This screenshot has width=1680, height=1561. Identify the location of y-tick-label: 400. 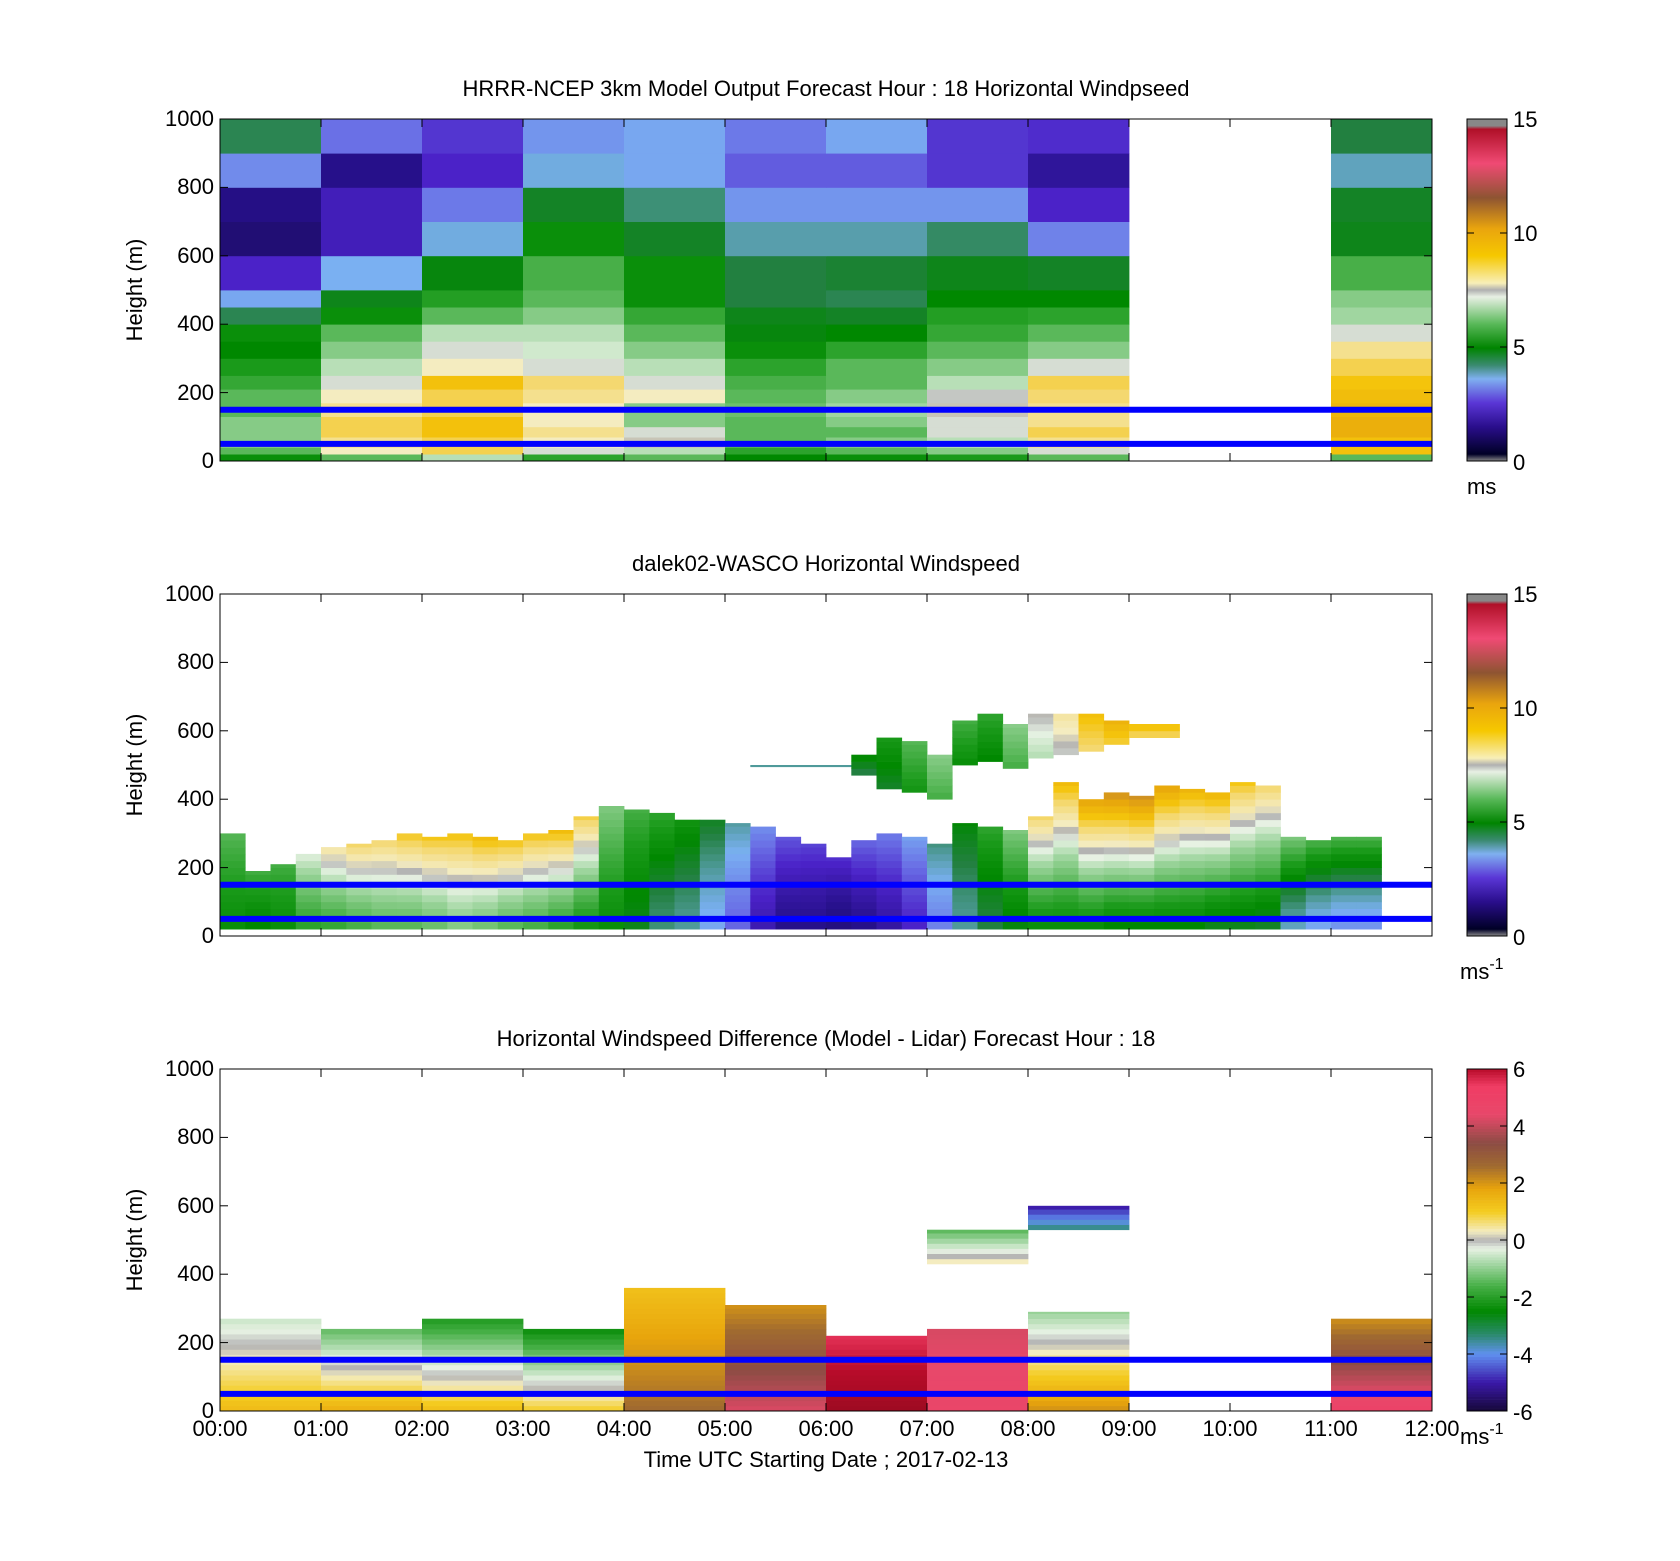
(195, 1273).